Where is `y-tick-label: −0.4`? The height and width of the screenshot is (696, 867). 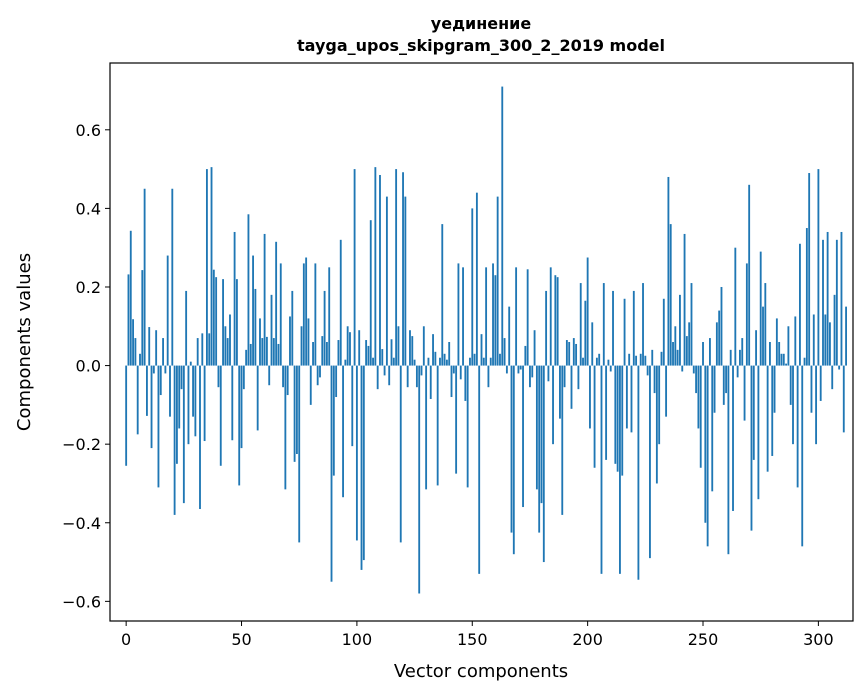
y-tick-label: −0.4 is located at coordinates (81, 523).